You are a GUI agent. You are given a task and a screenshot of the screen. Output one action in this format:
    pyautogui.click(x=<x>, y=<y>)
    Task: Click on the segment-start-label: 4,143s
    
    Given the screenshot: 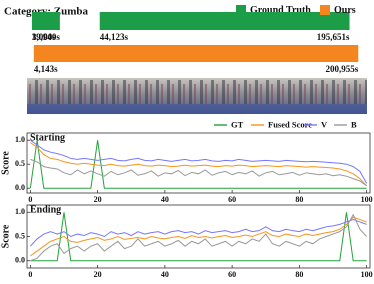 What is the action you would take?
    pyautogui.click(x=46, y=69)
    